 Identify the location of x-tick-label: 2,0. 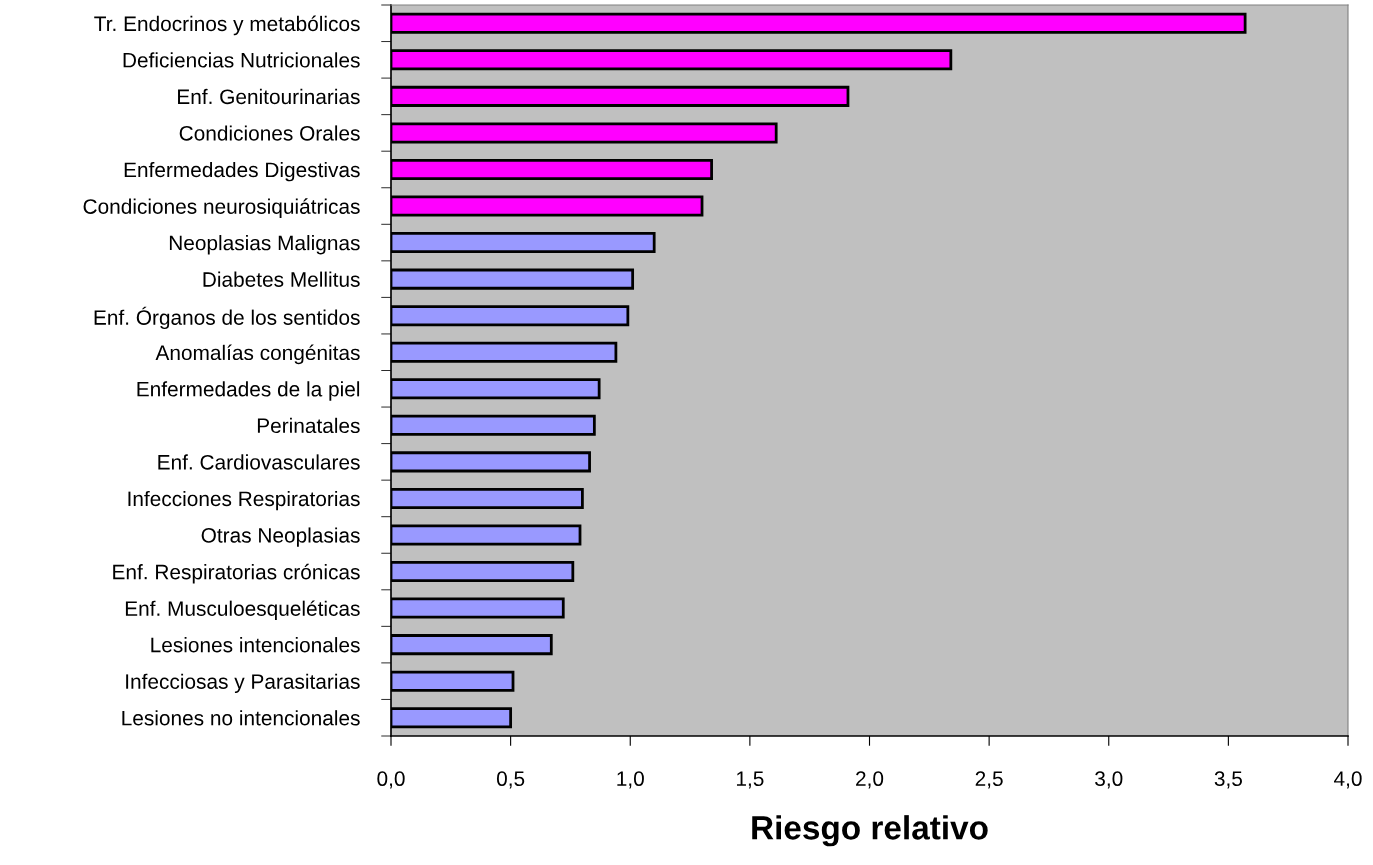
(870, 780).